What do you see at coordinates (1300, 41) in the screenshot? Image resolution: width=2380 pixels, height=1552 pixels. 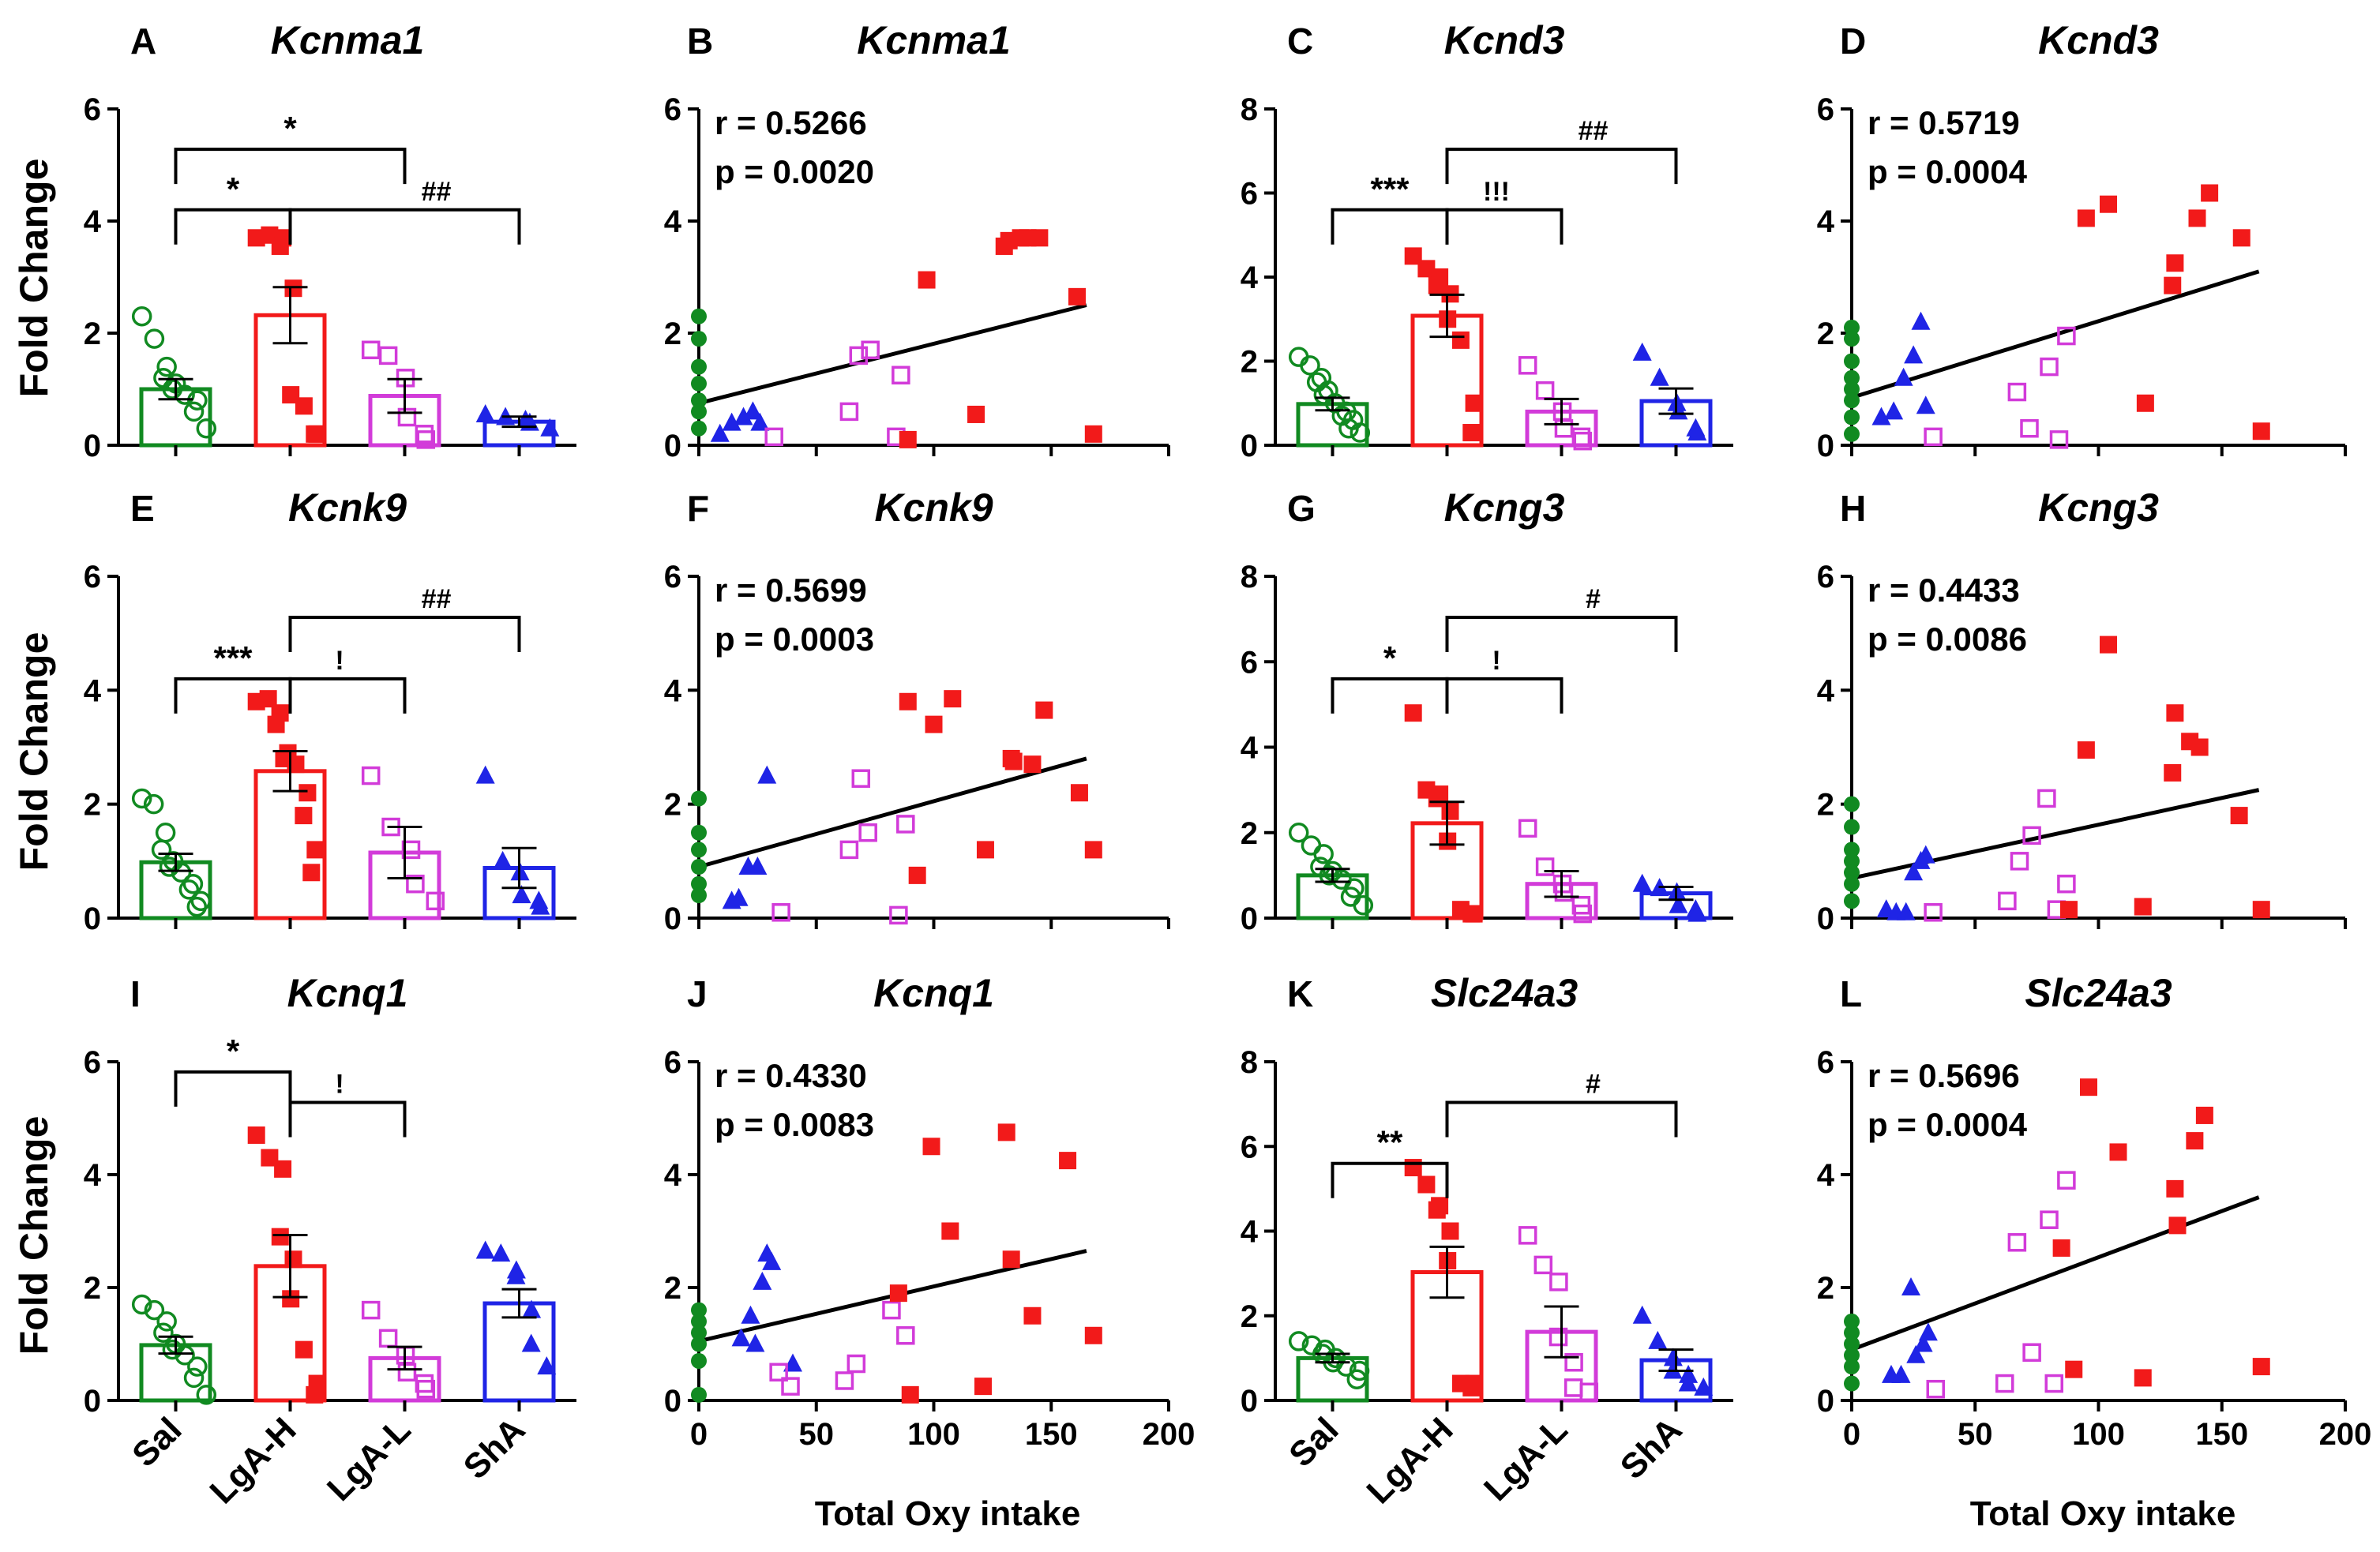 I see `panel-letter: C` at bounding box center [1300, 41].